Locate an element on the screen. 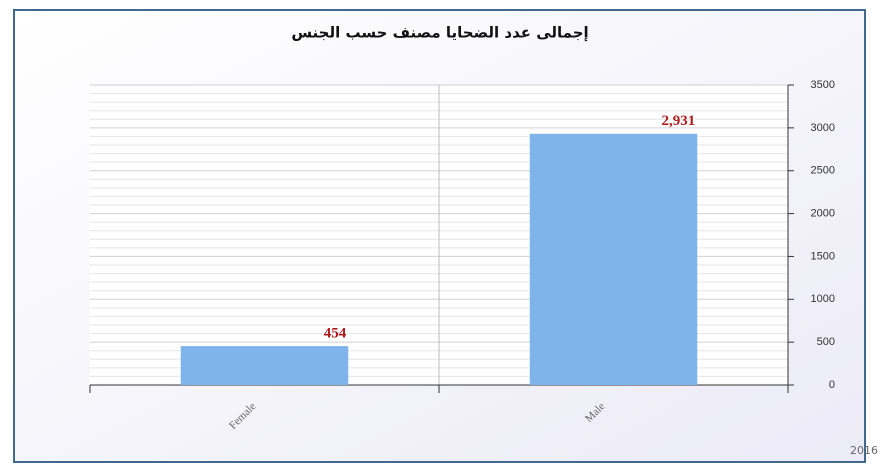 Image resolution: width=880 pixels, height=474 pixels. y-tick-label: 2500 is located at coordinates (823, 171).